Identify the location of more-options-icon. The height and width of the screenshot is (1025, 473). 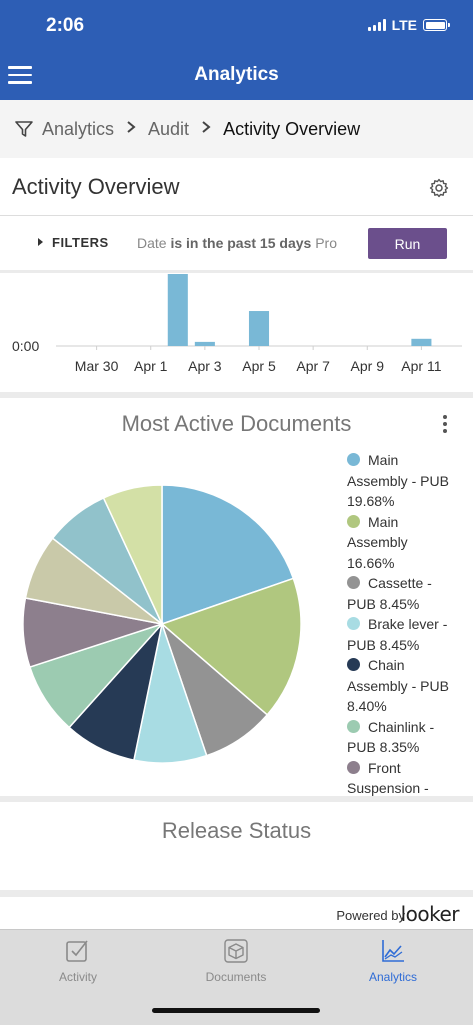
(446, 425).